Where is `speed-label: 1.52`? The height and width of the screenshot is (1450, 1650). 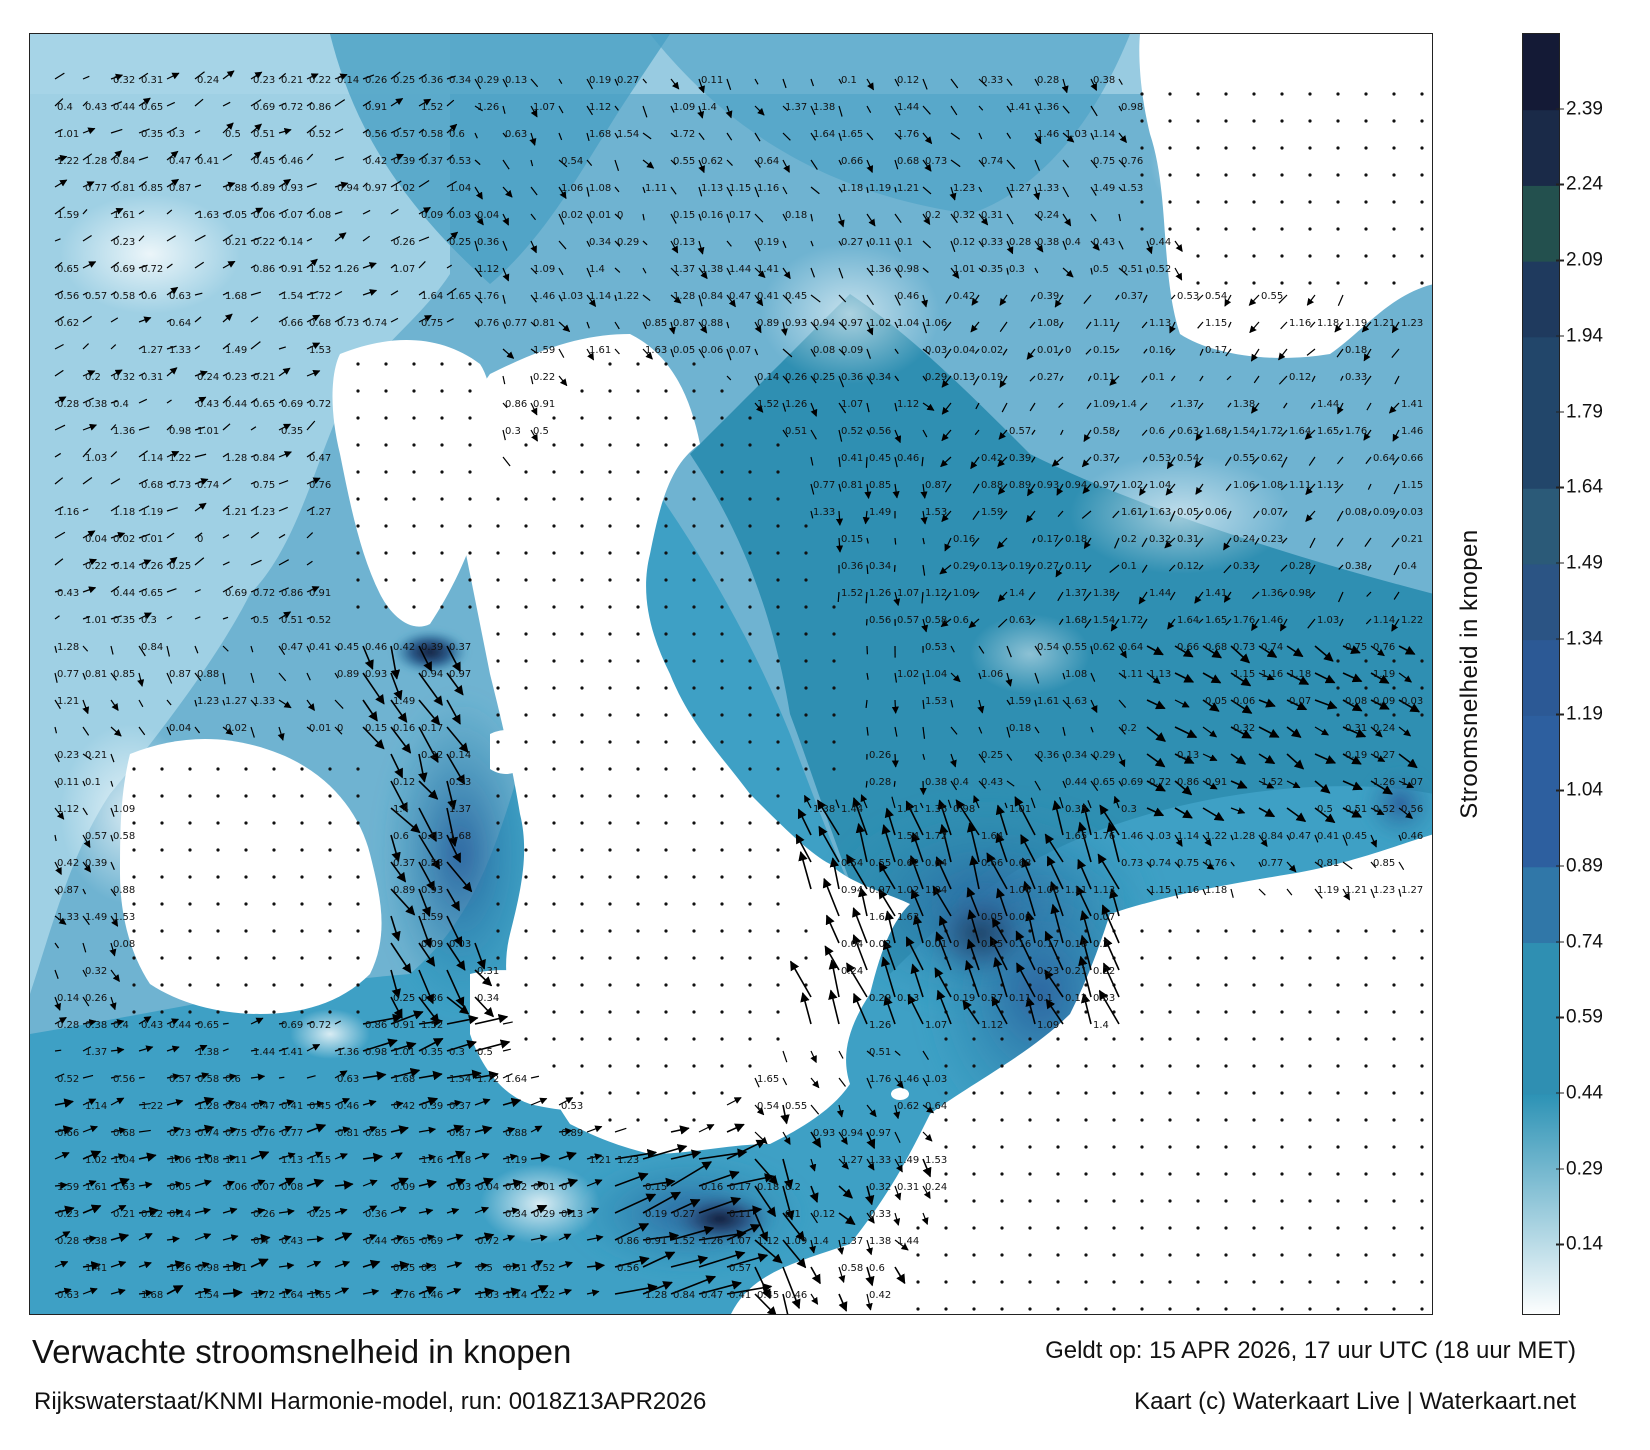
speed-label: 1.52 is located at coordinates (432, 1025).